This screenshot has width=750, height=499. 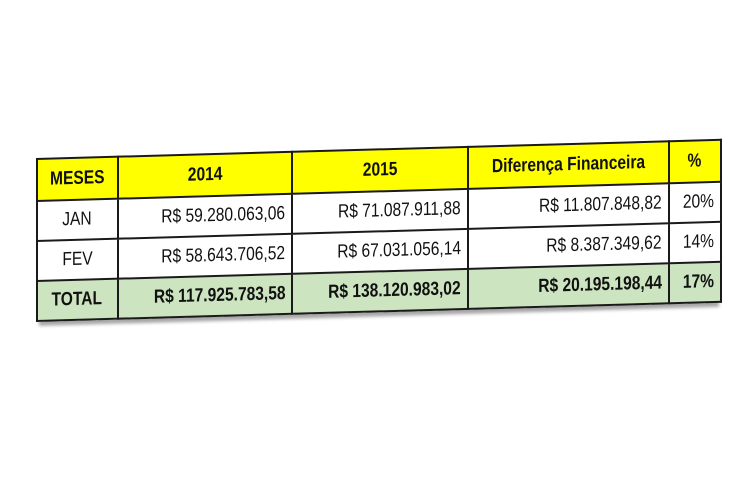 What do you see at coordinates (77, 219) in the screenshot?
I see `cell-month: JAN` at bounding box center [77, 219].